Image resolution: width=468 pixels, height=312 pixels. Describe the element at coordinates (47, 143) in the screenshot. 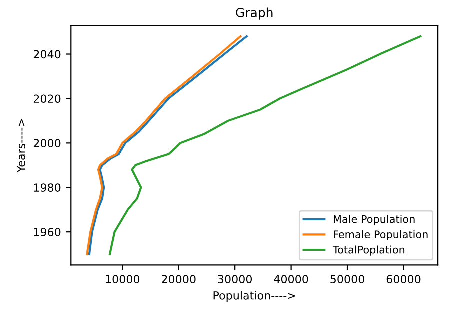

I see `y-tick-label: 2000` at that location.